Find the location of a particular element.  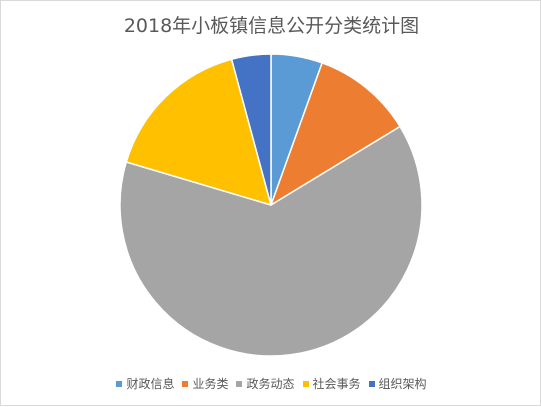

legend-label-4: 社会事务 is located at coordinates (336, 384).